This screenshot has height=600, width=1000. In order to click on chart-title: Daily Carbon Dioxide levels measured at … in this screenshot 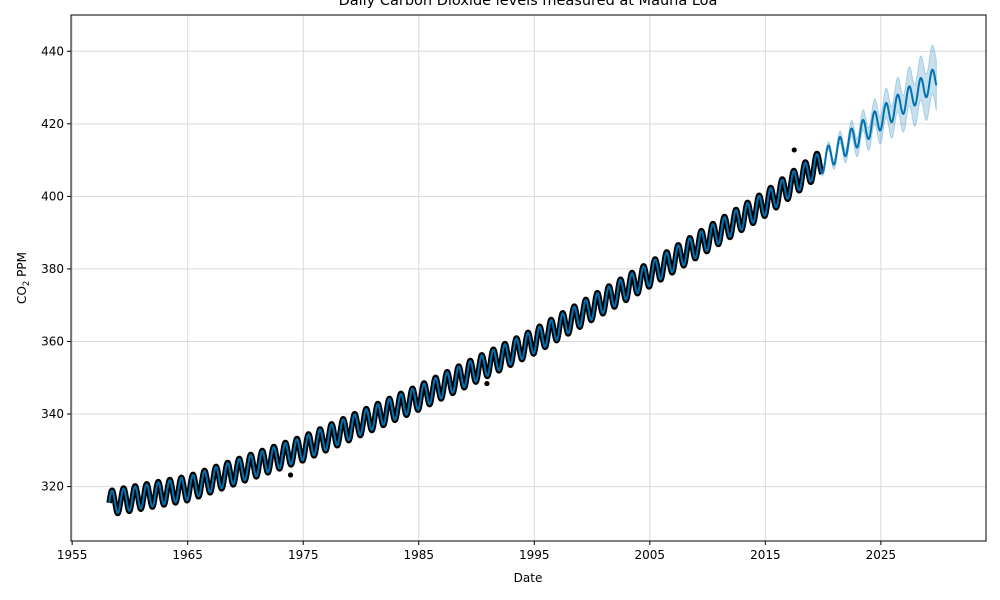, I will do `click(528, 4)`.